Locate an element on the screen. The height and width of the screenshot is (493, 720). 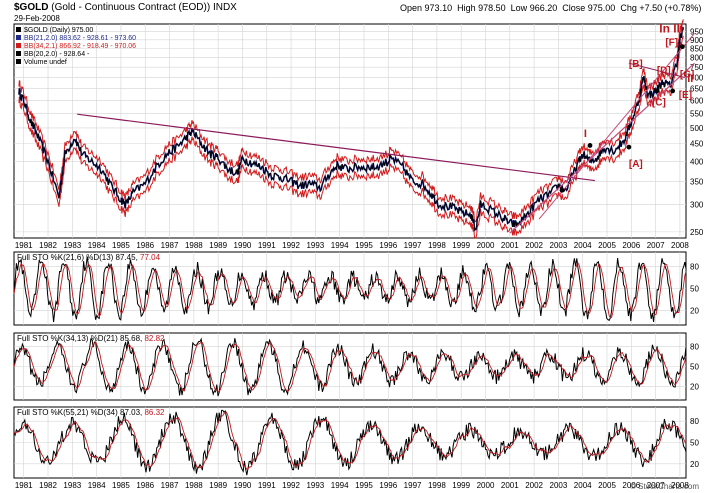
close-value: 975.00 is located at coordinates (601, 8).